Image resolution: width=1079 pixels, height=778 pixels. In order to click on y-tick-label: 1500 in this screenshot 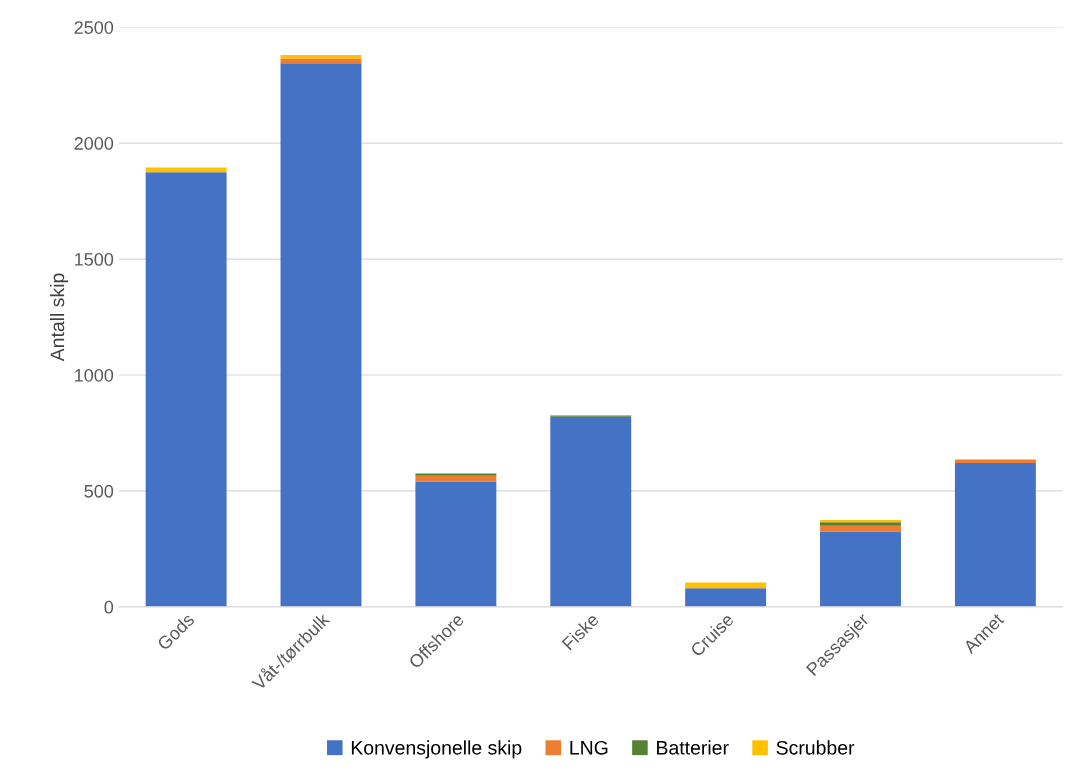, I will do `click(94, 259)`.